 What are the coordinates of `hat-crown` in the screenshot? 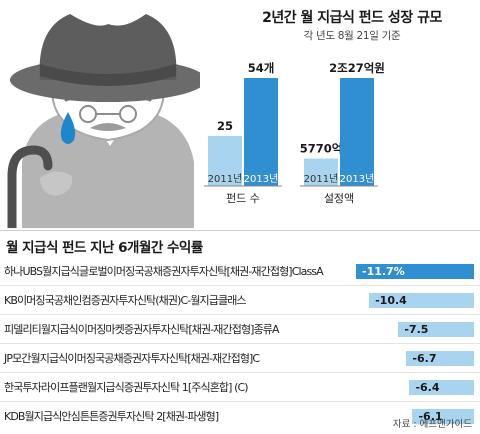 It's located at (108, 47).